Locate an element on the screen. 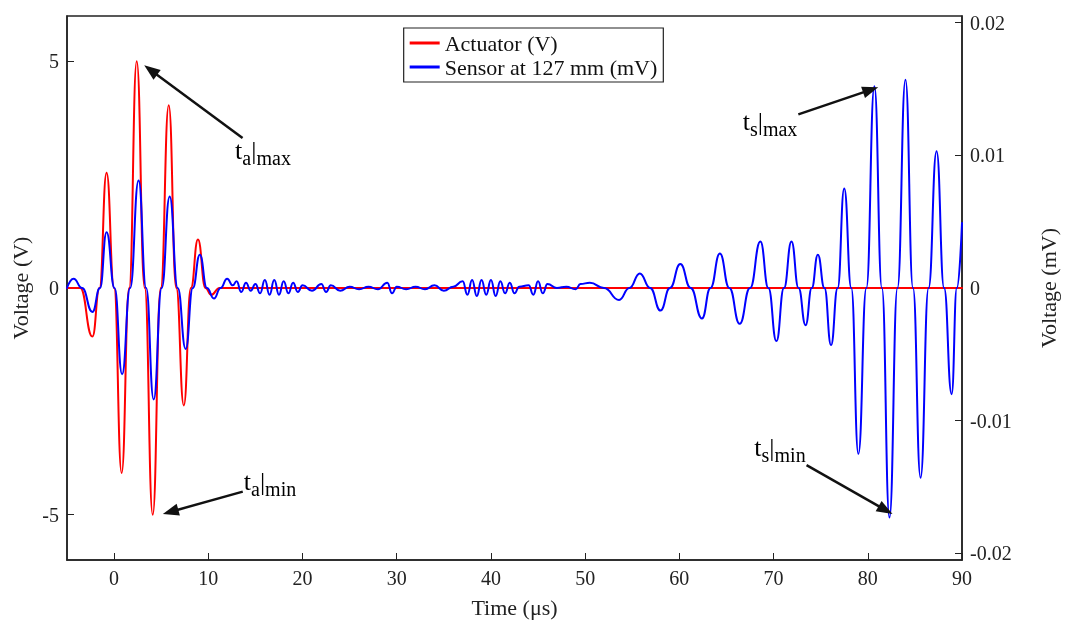 The height and width of the screenshot is (630, 1067). x-tick-label: 10 is located at coordinates (208, 578).